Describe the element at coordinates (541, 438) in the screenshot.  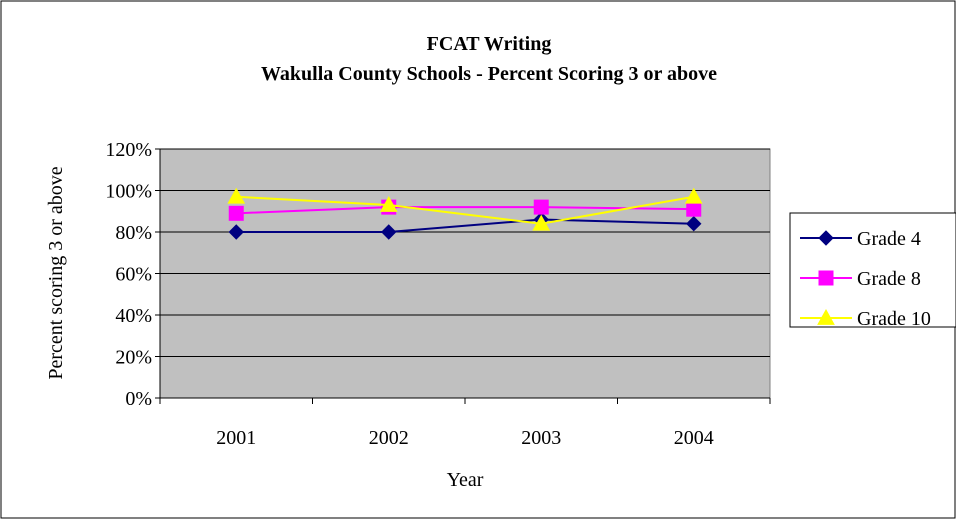
I see `x-tick-label: 2003` at that location.